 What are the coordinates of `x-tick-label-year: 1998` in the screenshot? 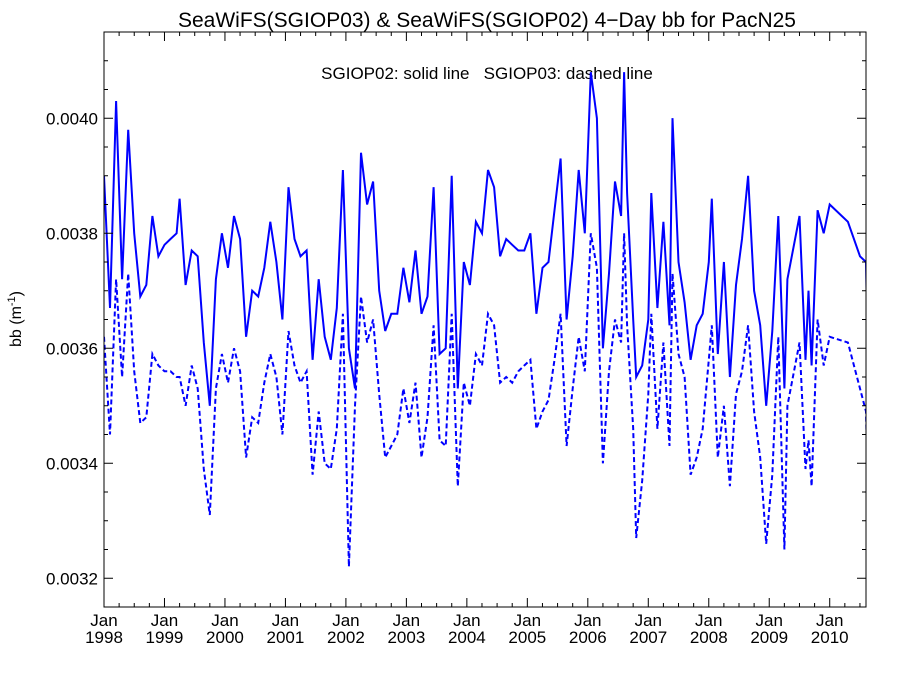 It's located at (104, 637).